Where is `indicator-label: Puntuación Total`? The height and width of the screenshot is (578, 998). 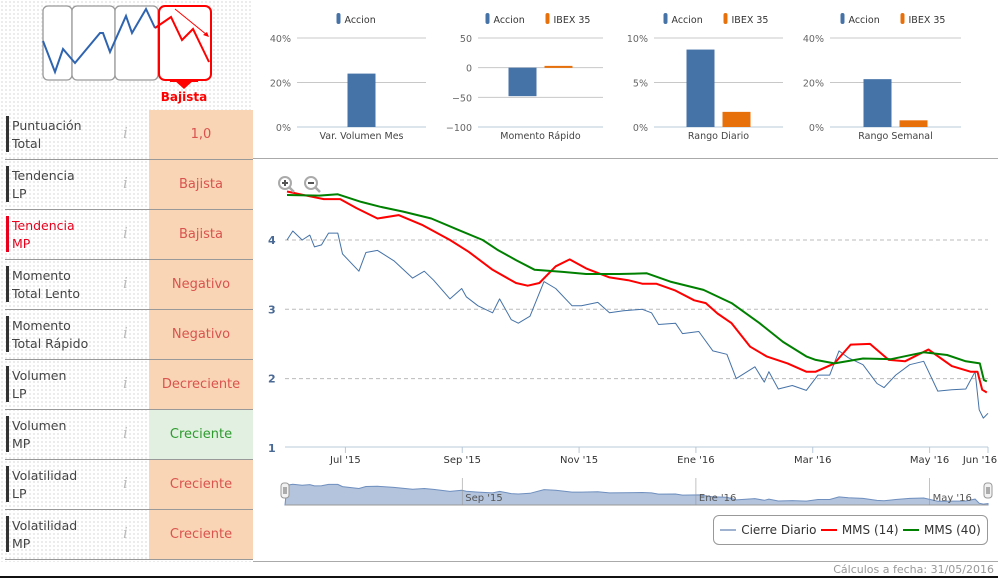
indicator-label: Puntuación Total is located at coordinates (47, 134).